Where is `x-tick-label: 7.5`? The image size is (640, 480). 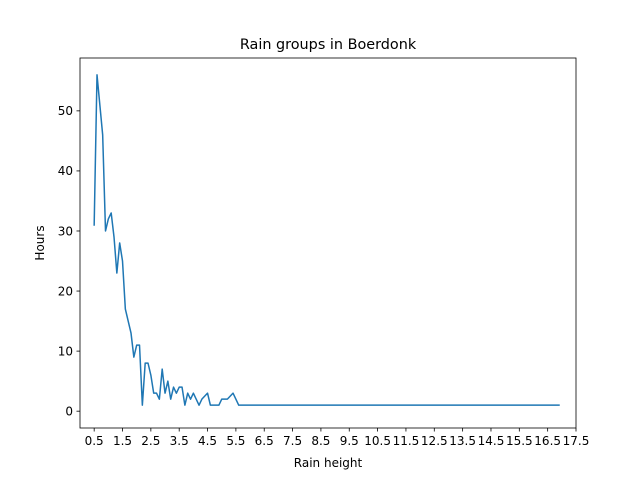 x-tick-label: 7.5 is located at coordinates (292, 441).